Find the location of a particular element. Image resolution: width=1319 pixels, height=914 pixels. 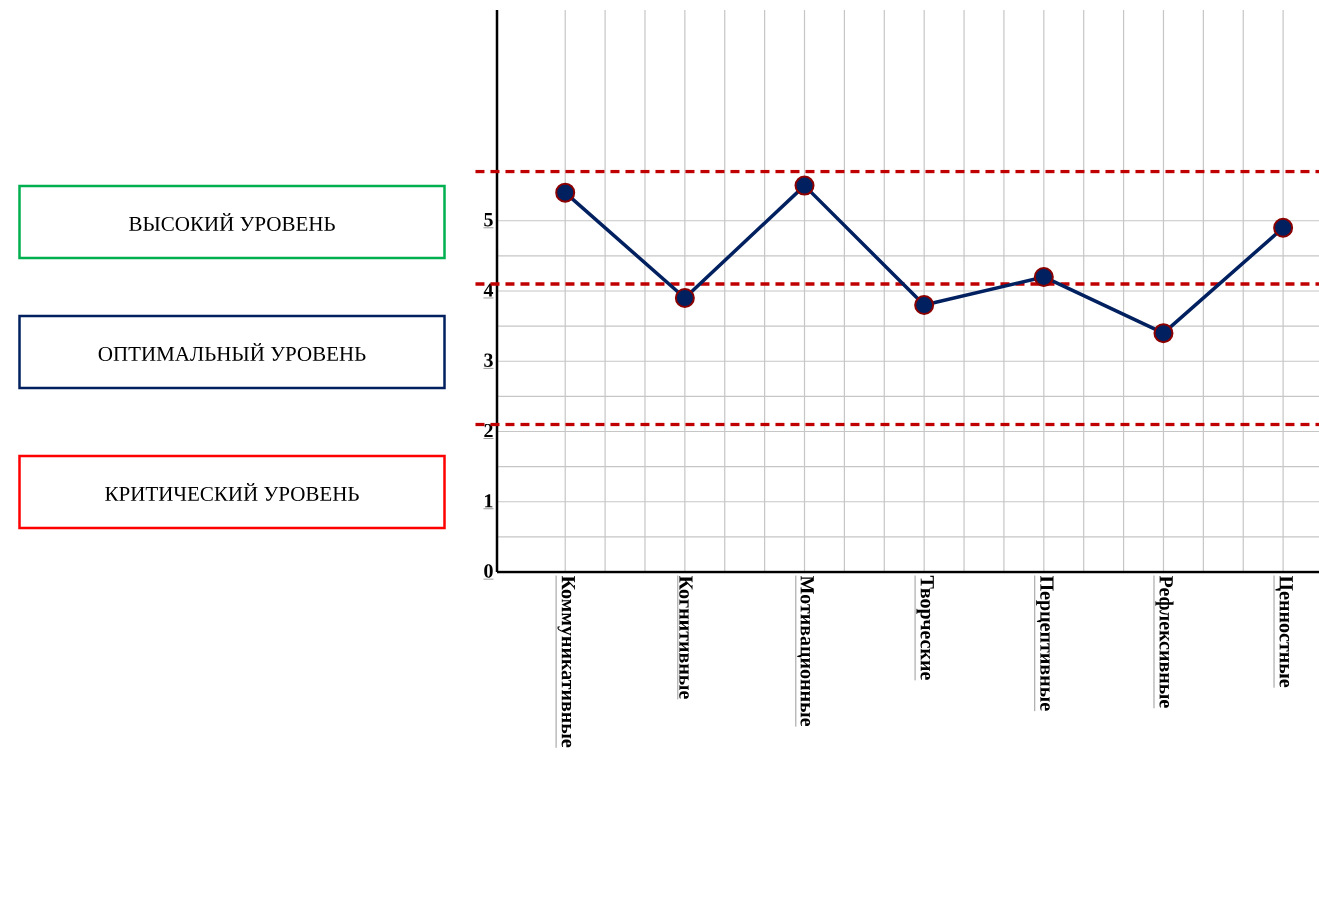

x-tick-label: Творческие is located at coordinates (925, 627).